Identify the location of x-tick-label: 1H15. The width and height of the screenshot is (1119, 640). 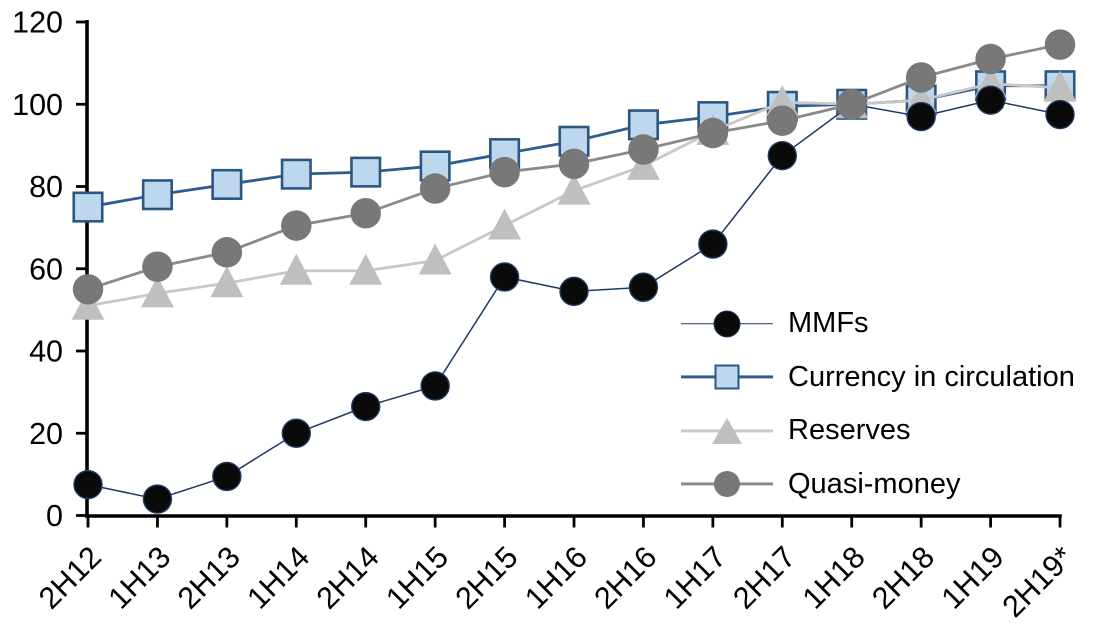
(417, 578).